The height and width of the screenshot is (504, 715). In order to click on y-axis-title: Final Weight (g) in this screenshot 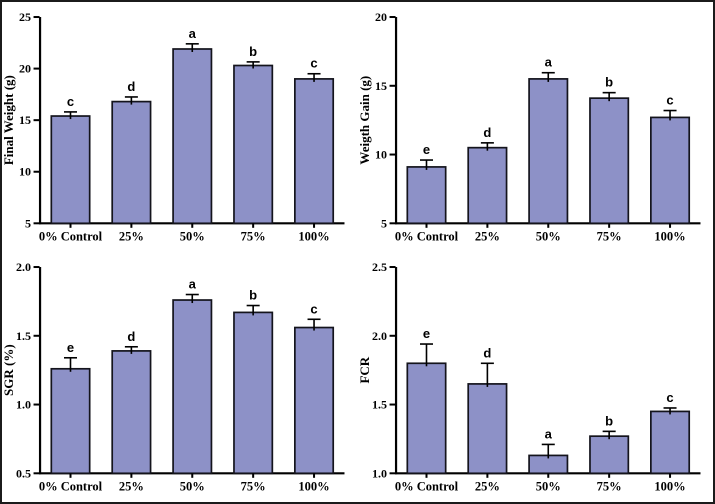, I will do `click(9, 120)`.